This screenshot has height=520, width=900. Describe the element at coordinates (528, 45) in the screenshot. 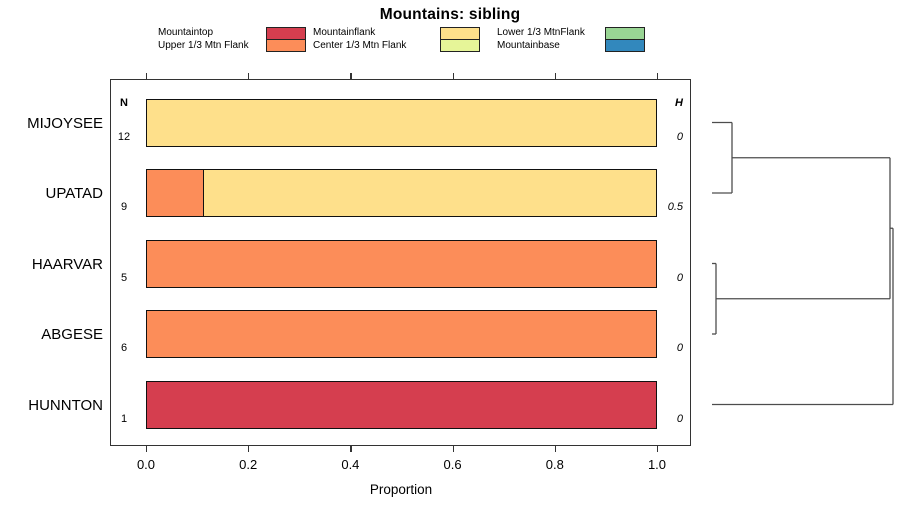

I see `legend-label: Mountainbase` at that location.